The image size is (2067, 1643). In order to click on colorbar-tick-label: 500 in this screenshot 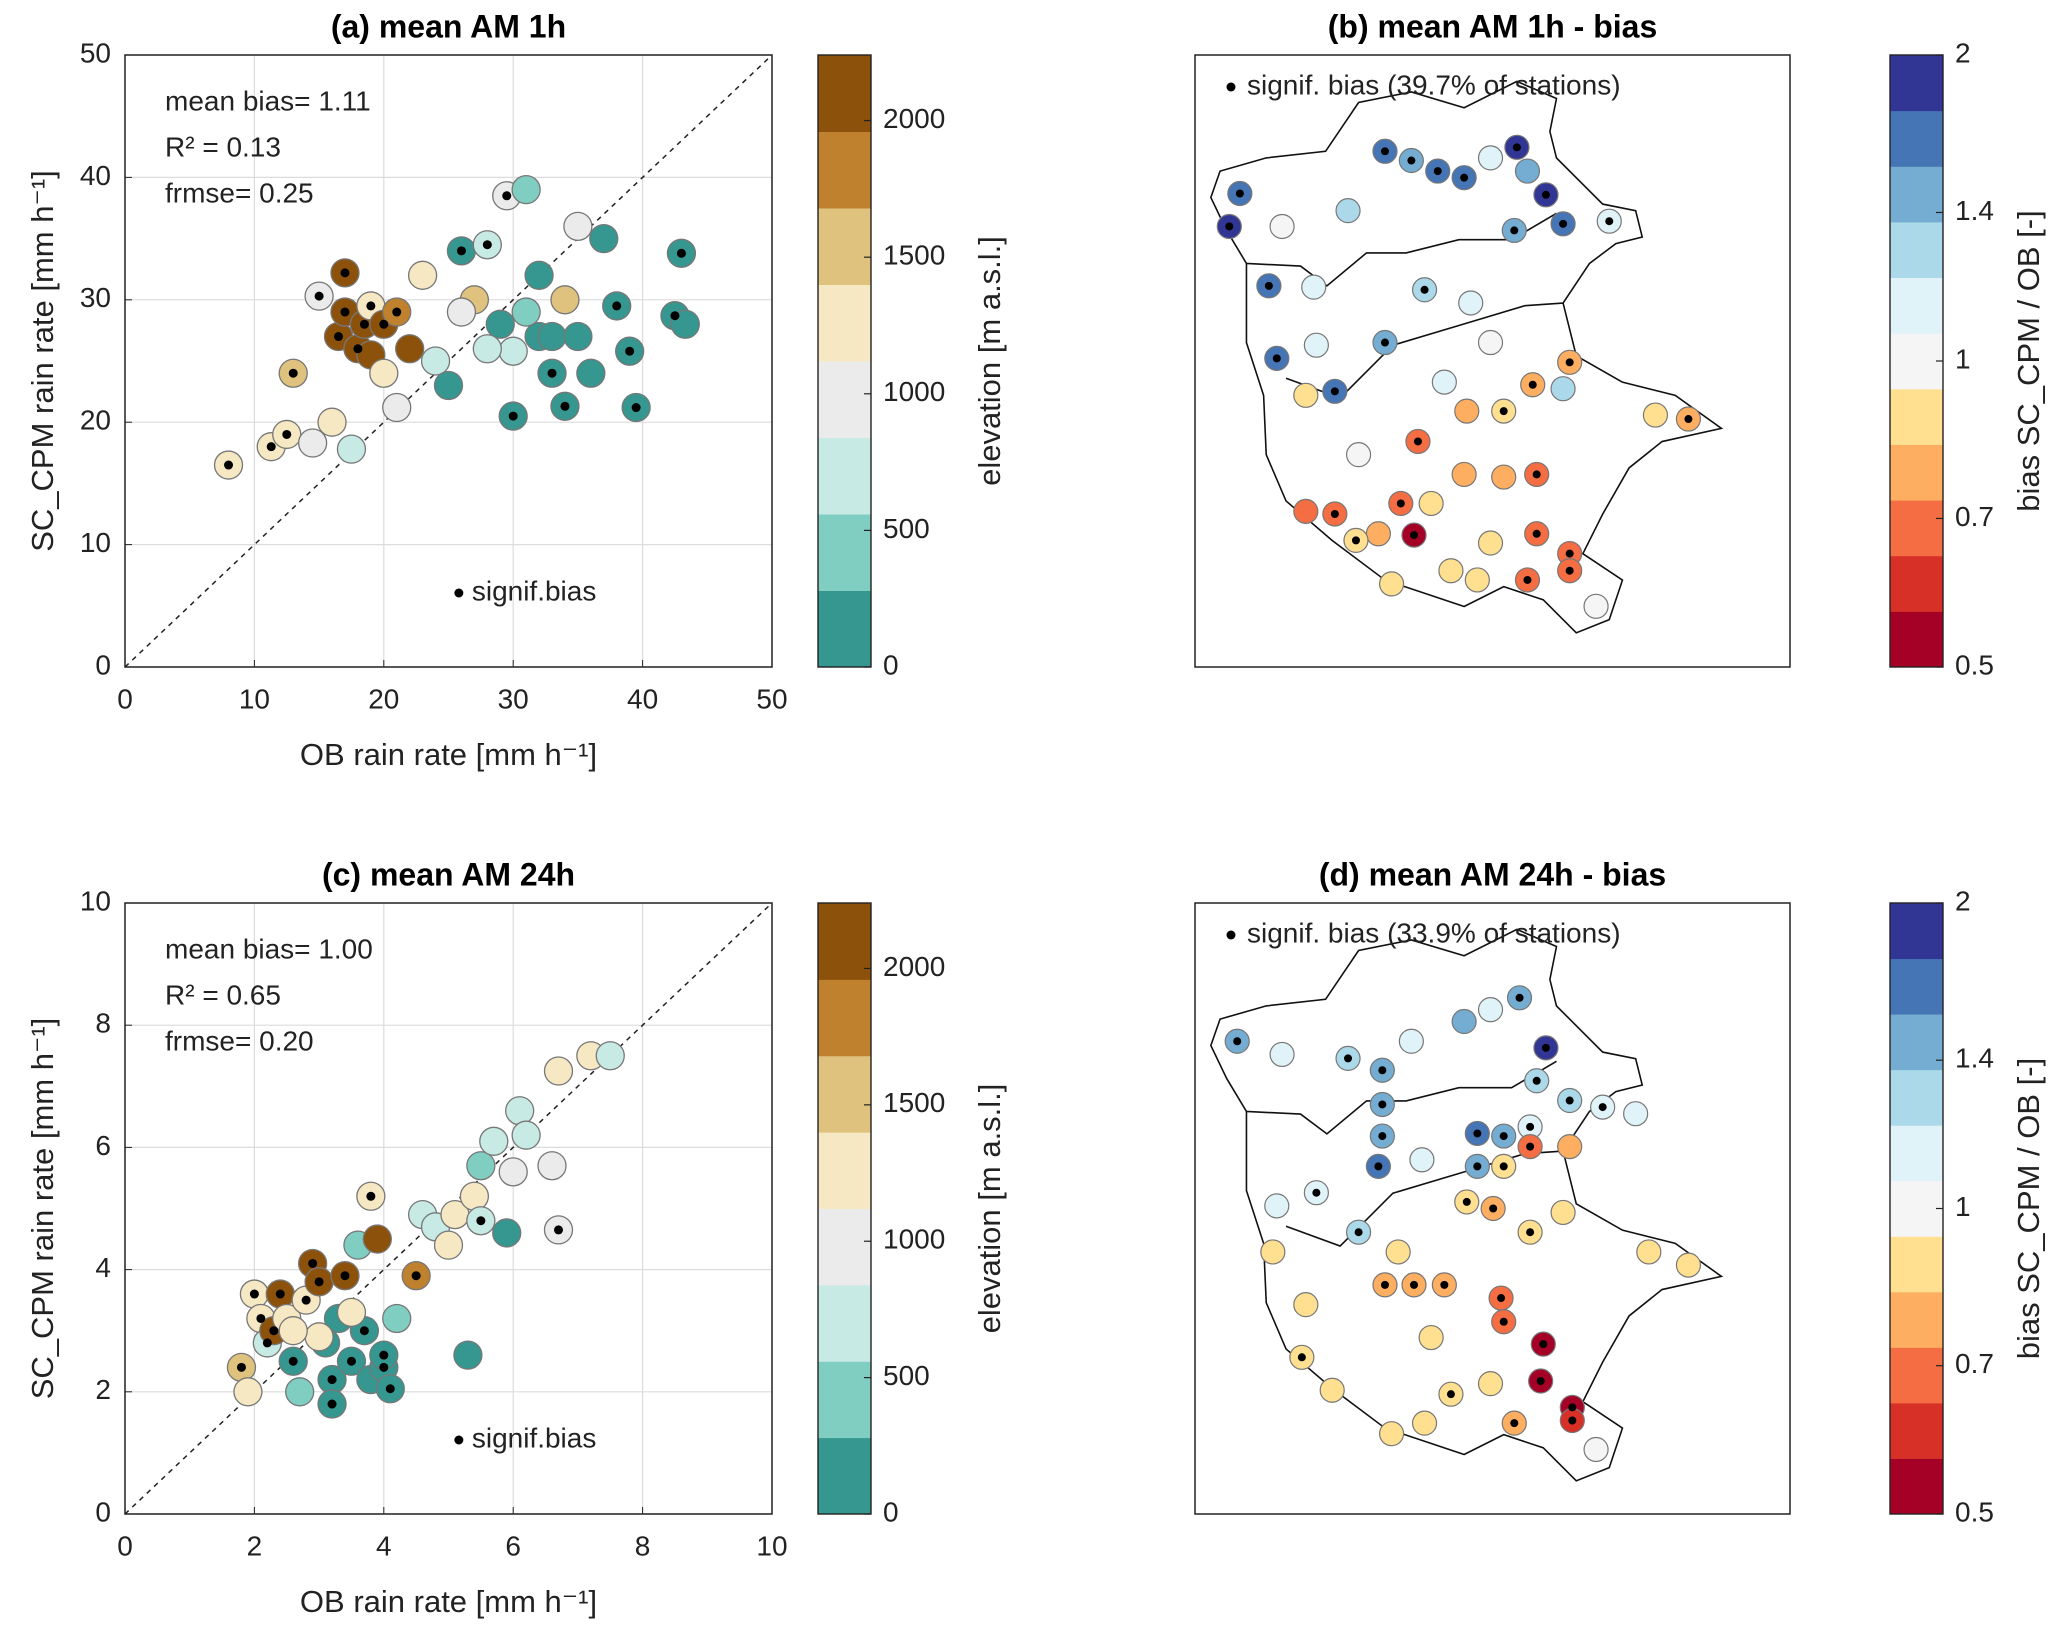, I will do `click(906, 528)`.